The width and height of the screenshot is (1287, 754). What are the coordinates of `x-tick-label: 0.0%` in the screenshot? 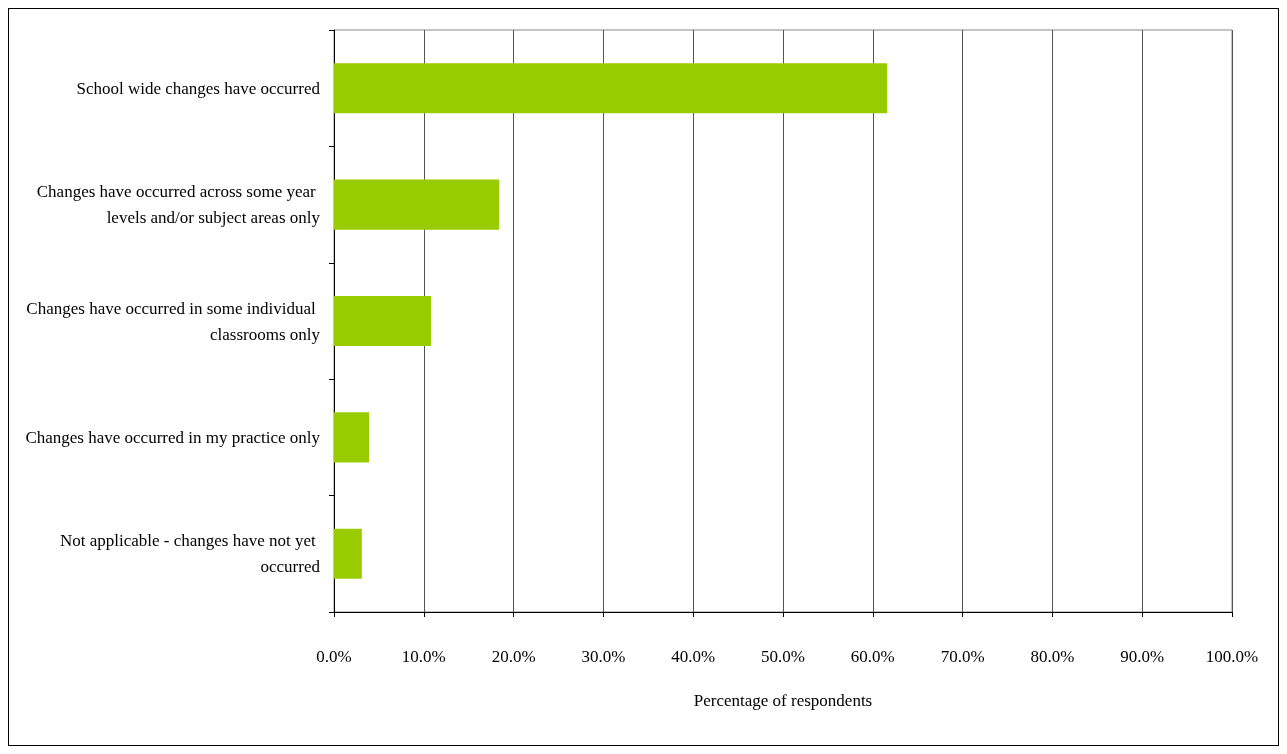 It's located at (334, 656).